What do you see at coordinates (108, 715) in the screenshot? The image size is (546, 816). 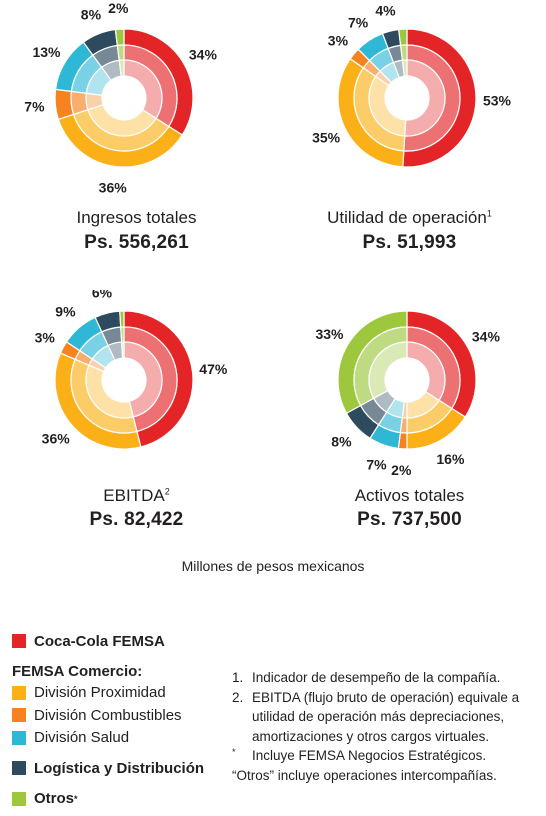 I see `legend-label: División Combustibles` at bounding box center [108, 715].